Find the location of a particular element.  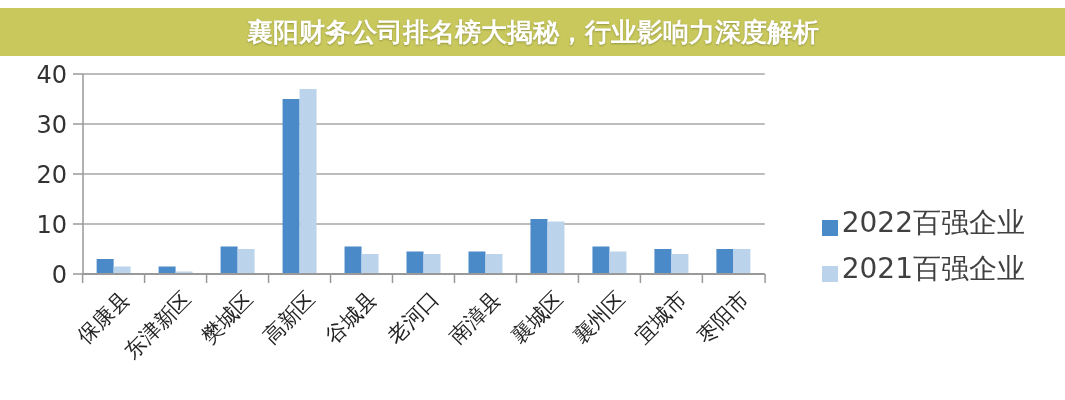

x-tick-label: 南漳县 is located at coordinates (475, 317).